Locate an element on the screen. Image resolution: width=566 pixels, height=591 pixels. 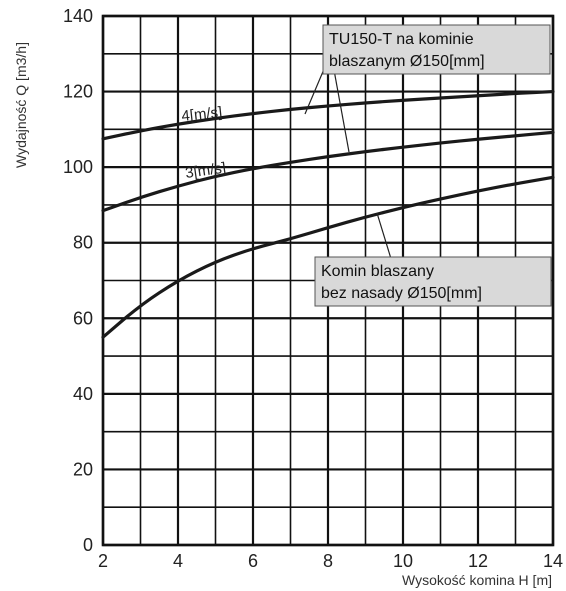
x-tick-label: 8 is located at coordinates (328, 561).